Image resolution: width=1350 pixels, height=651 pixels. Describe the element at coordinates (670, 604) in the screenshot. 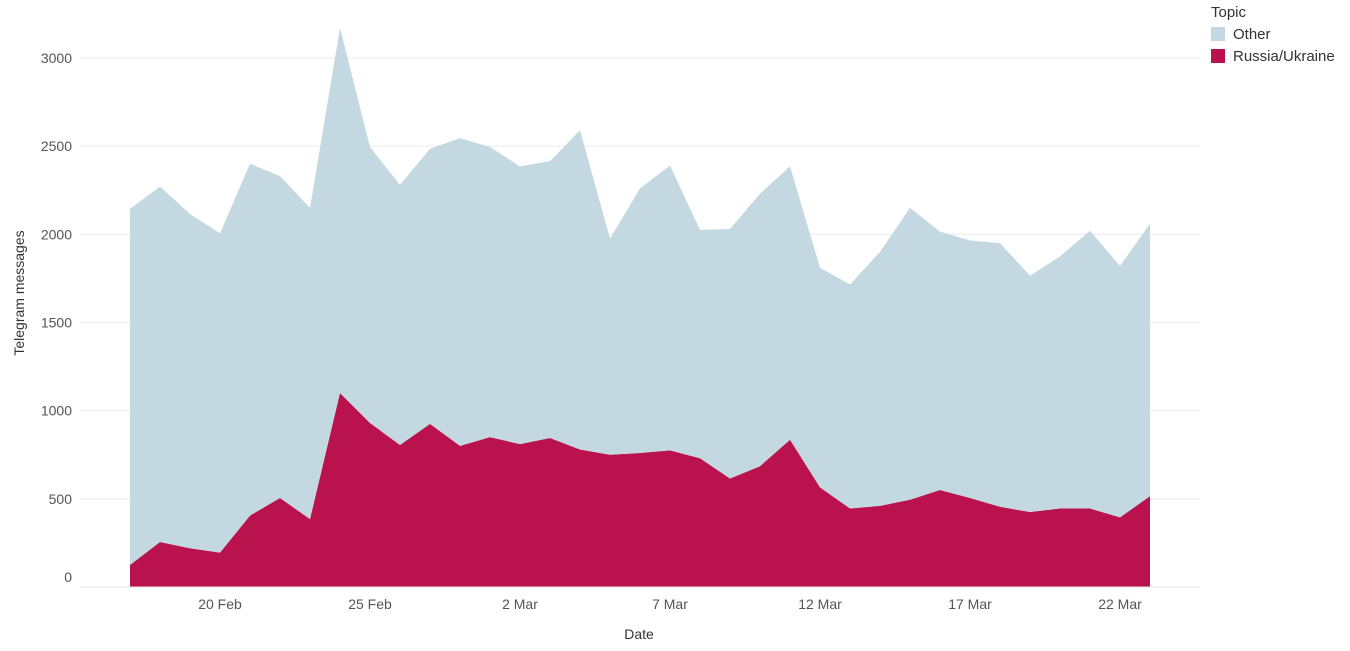

I see `x-tick-label: 7 Mar` at that location.